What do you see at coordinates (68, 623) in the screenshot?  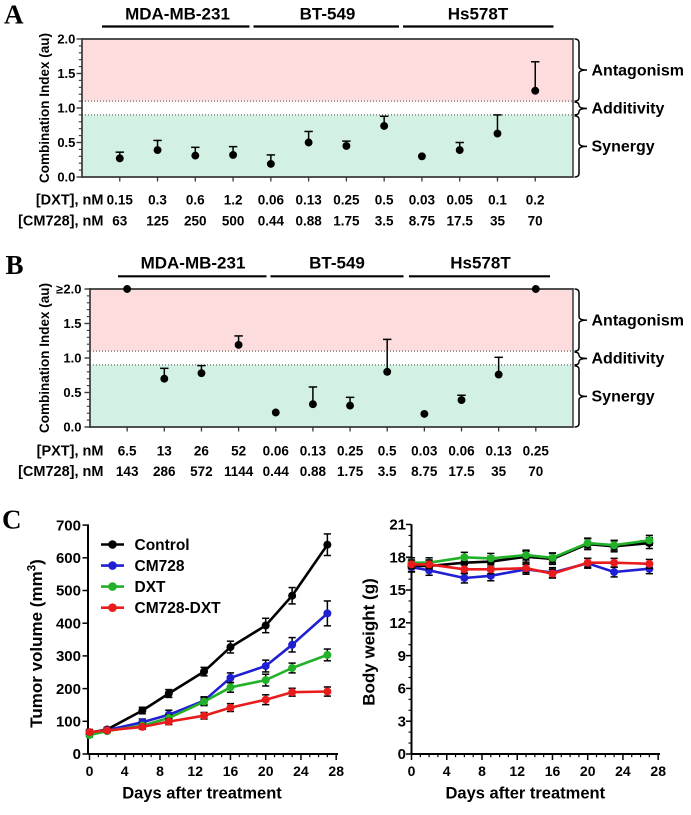 I see `svg-text: 400` at bounding box center [68, 623].